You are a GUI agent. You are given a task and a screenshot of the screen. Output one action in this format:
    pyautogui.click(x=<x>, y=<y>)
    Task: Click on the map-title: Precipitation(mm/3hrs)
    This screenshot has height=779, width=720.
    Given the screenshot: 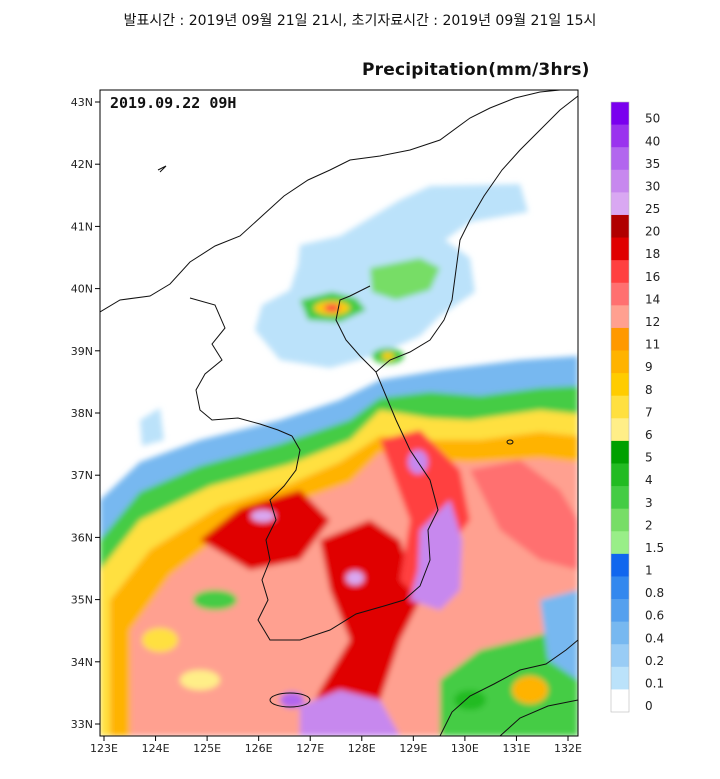 What is the action you would take?
    pyautogui.click(x=476, y=70)
    